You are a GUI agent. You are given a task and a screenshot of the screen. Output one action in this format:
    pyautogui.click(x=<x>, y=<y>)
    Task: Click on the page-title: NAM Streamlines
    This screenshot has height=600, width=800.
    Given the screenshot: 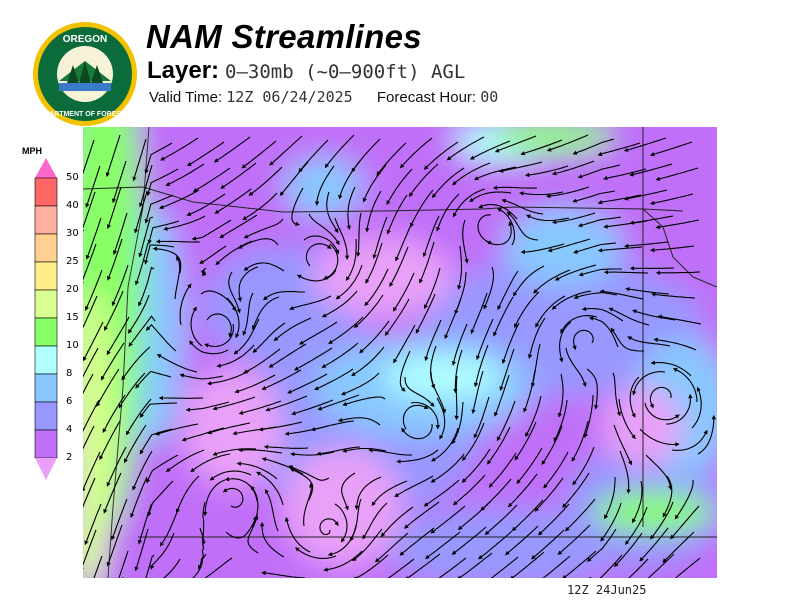 What is the action you would take?
    pyautogui.click(x=284, y=36)
    